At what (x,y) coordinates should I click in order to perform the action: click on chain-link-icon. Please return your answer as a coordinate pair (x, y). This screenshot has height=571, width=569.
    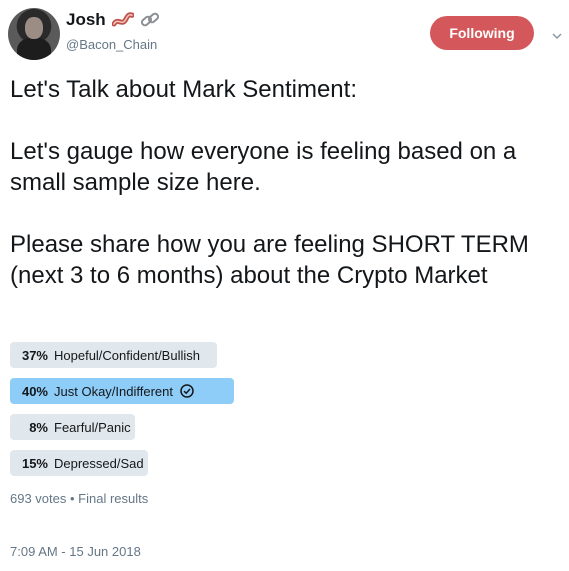
    Looking at the image, I should click on (150, 20).